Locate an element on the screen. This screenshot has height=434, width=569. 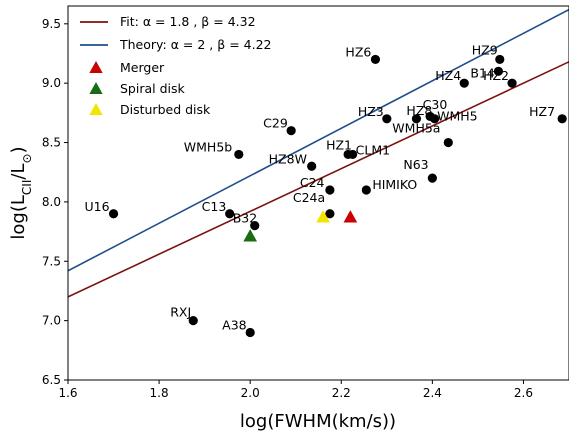
data-point-b14 is located at coordinates (498, 71).